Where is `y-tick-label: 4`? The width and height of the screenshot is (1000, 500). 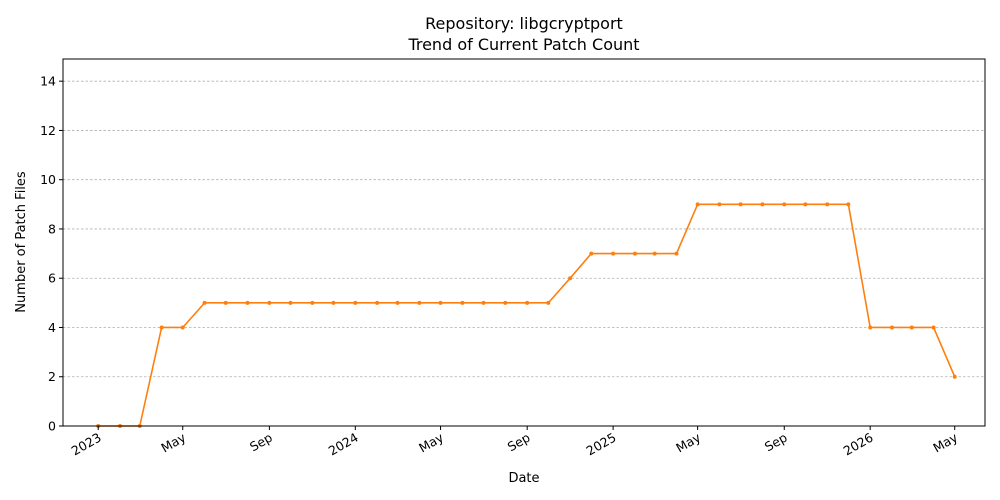 y-tick-label: 4 is located at coordinates (52, 327).